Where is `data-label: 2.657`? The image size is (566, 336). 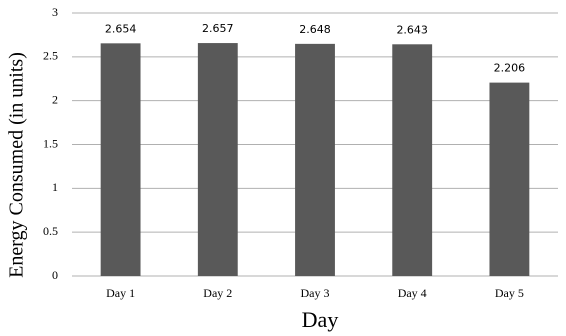
data-label: 2.657 is located at coordinates (218, 28).